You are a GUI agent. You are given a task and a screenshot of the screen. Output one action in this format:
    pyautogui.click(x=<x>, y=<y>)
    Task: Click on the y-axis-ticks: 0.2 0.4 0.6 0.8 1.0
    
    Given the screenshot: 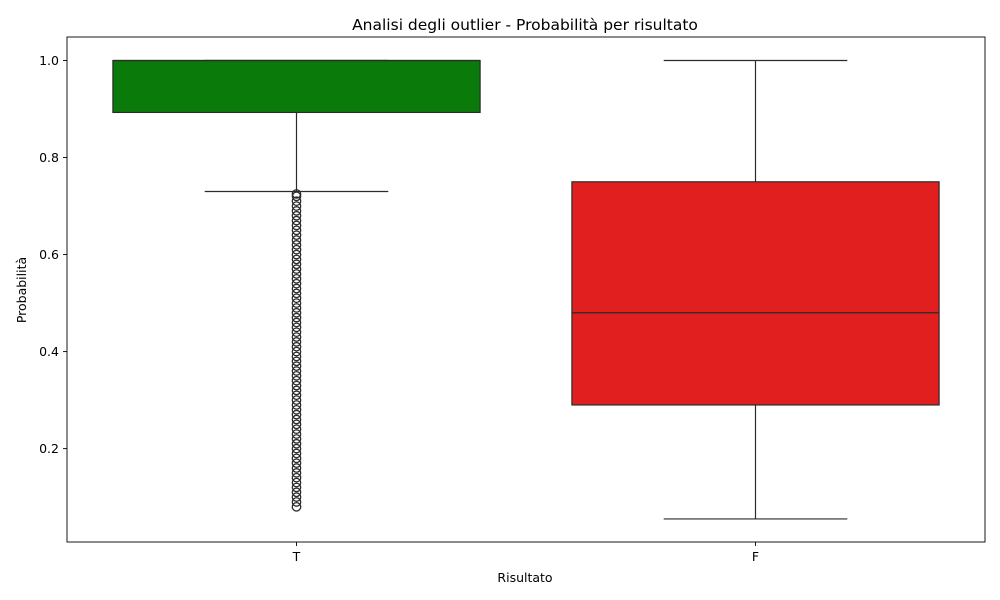 What is the action you would take?
    pyautogui.click(x=53, y=254)
    